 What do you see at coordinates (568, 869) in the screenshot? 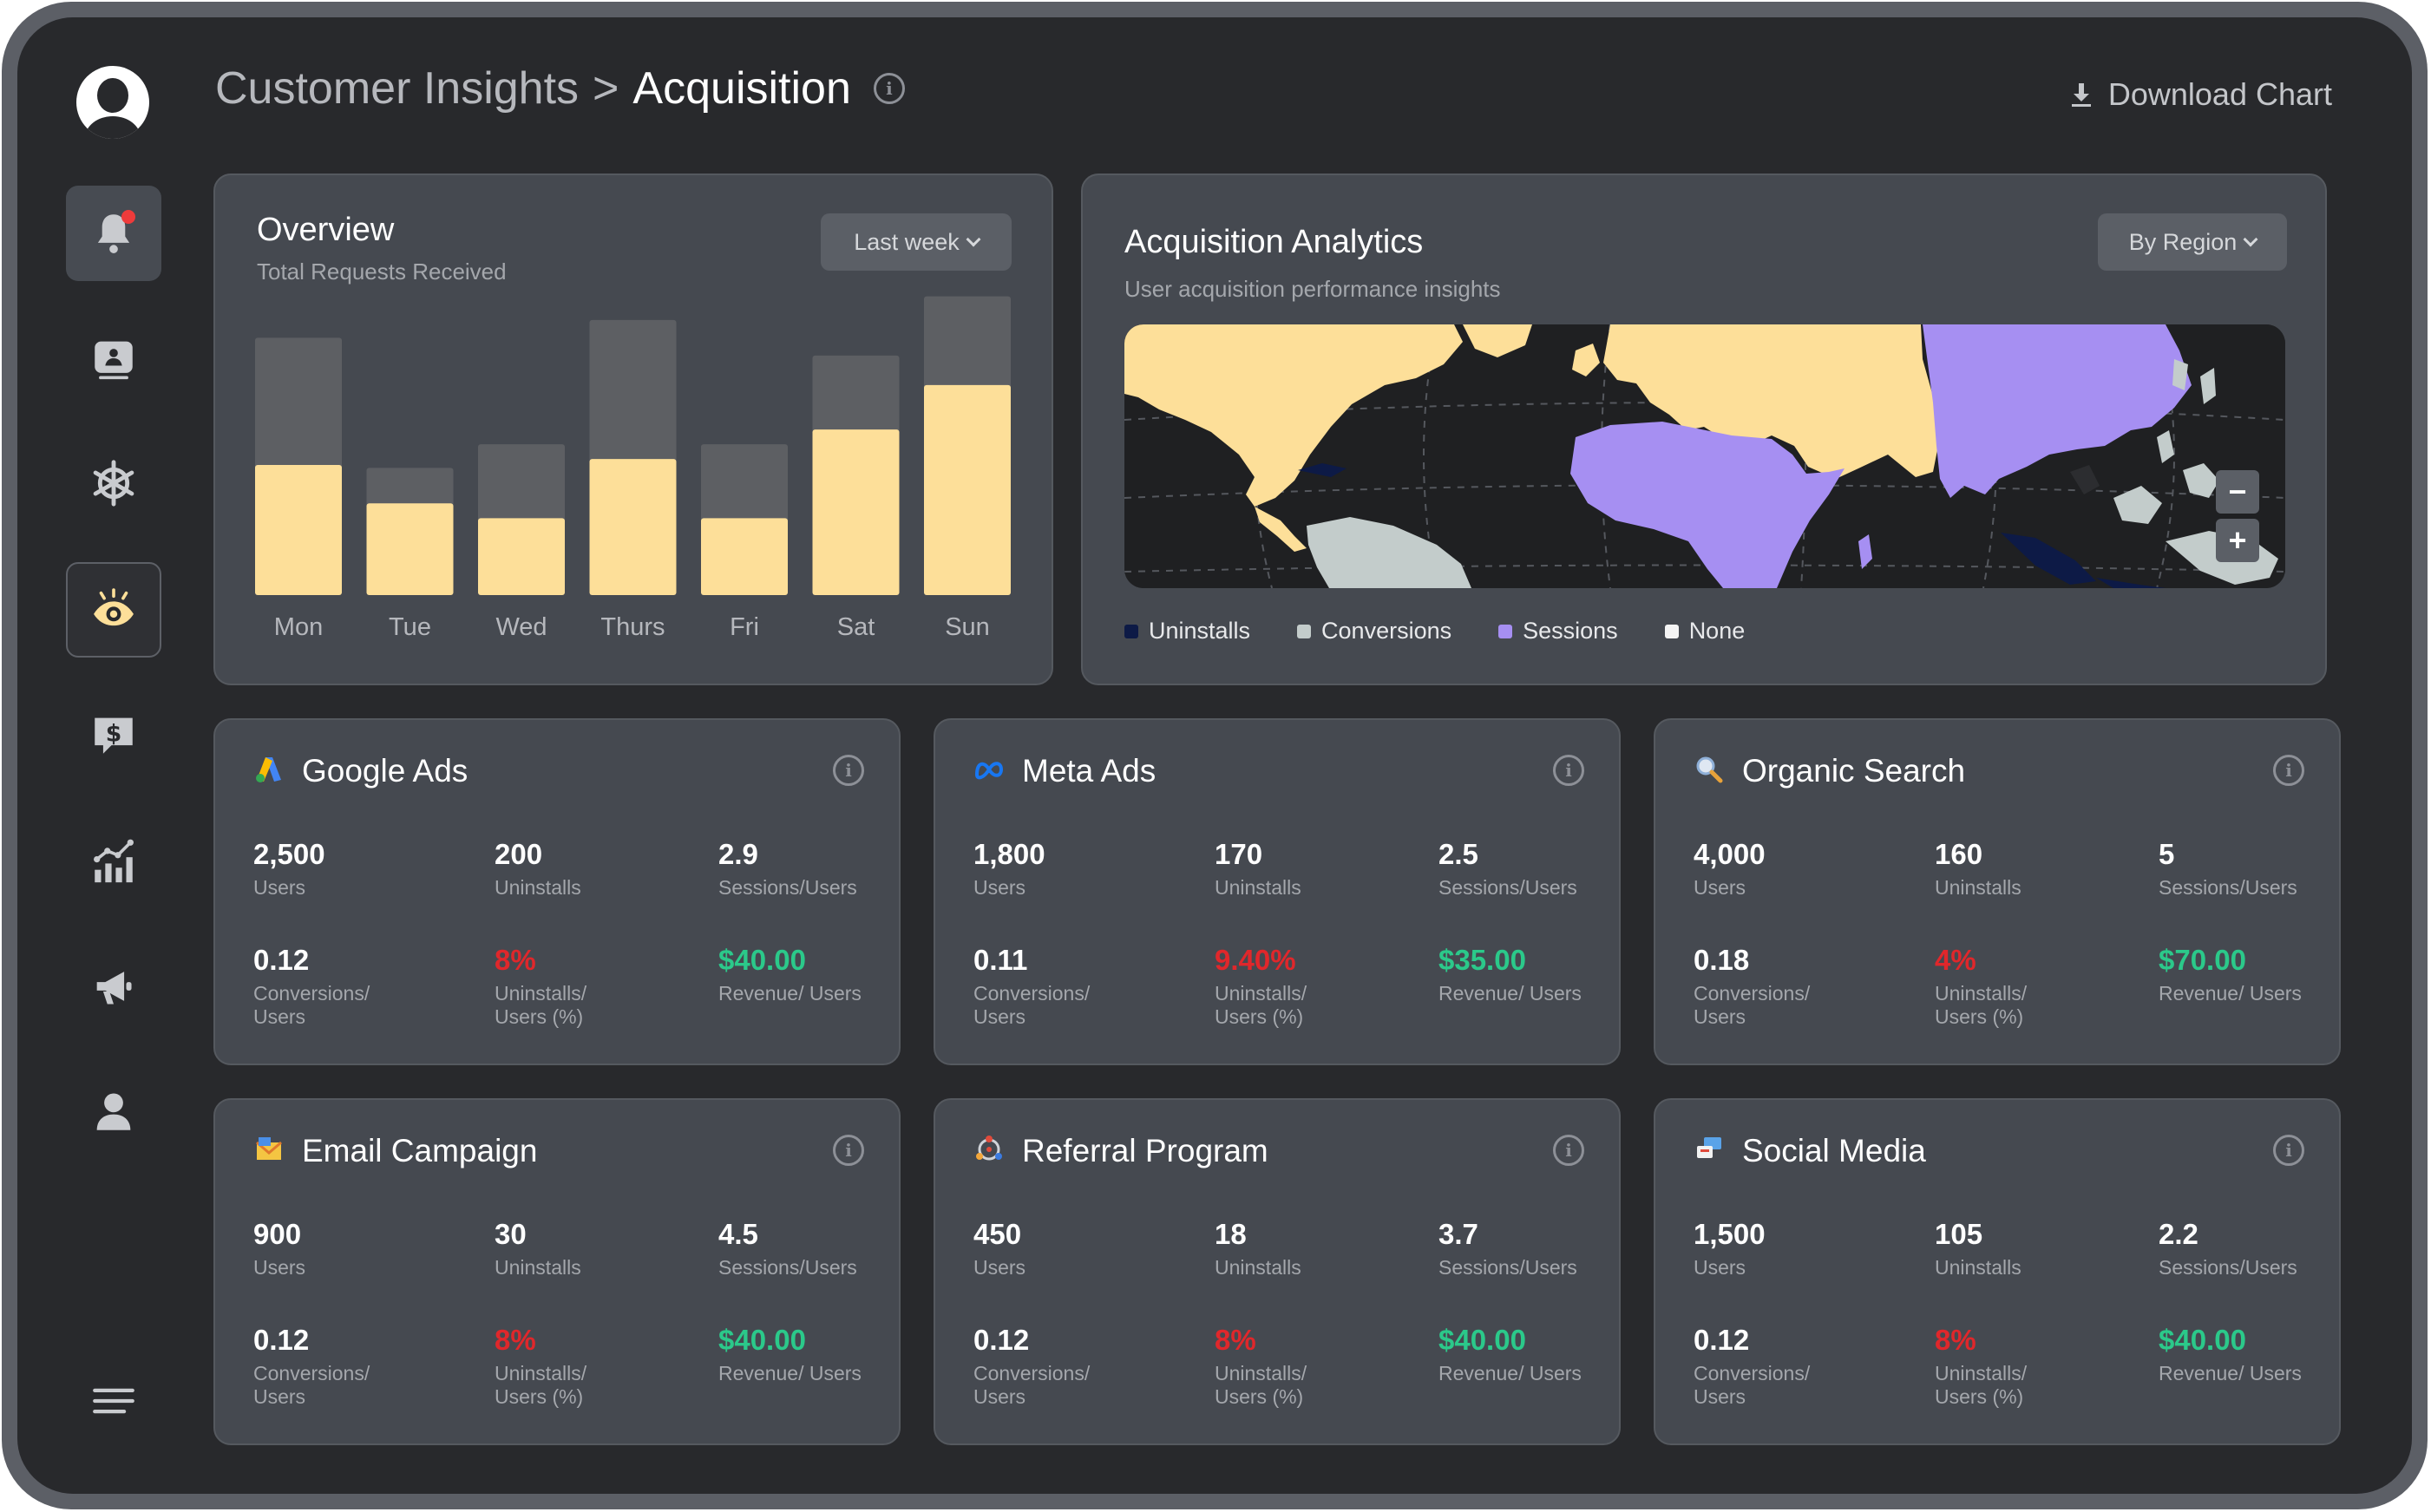
I see `stat-uninstalls: 200 Uninstalls` at bounding box center [568, 869].